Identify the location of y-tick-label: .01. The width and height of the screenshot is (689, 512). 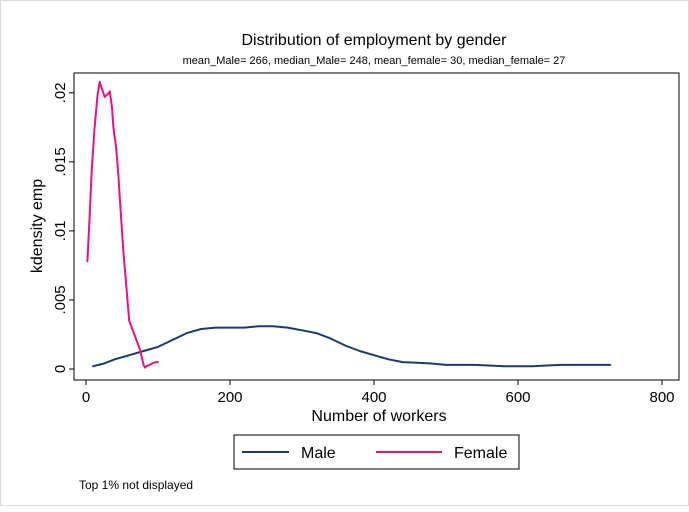
(60, 230).